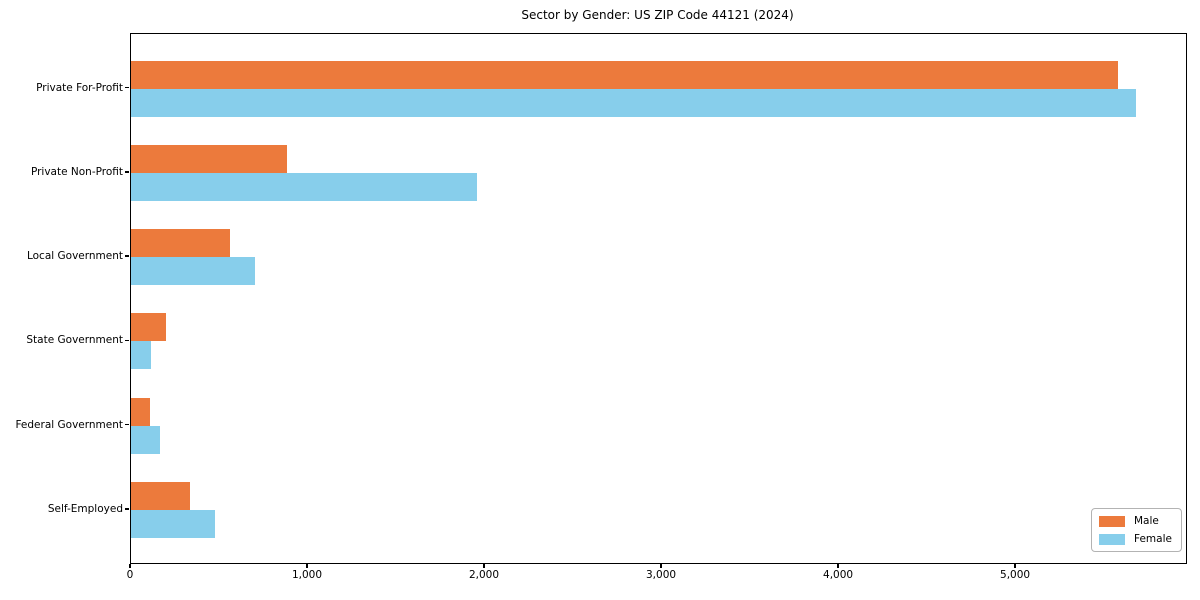 The width and height of the screenshot is (1200, 600). Describe the element at coordinates (484, 575) in the screenshot. I see `x-tick-label: 2,000` at that location.